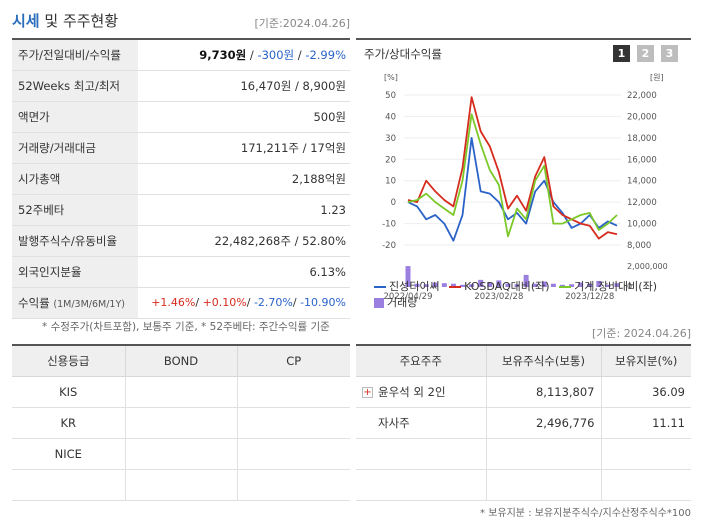 This screenshot has width=702, height=525. What do you see at coordinates (621, 53) in the screenshot?
I see `chart-page-1-button: 1` at bounding box center [621, 53].